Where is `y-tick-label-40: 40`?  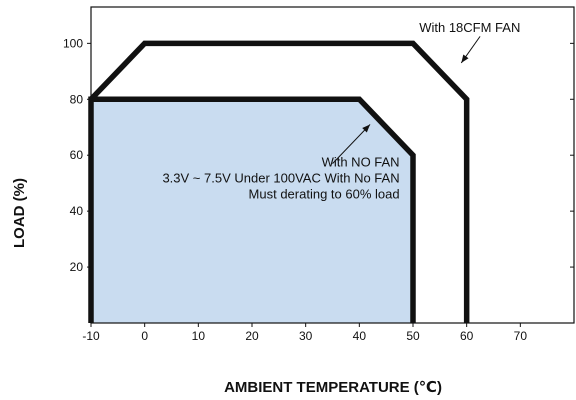 y-tick-label-40: 40 is located at coordinates (77, 211).